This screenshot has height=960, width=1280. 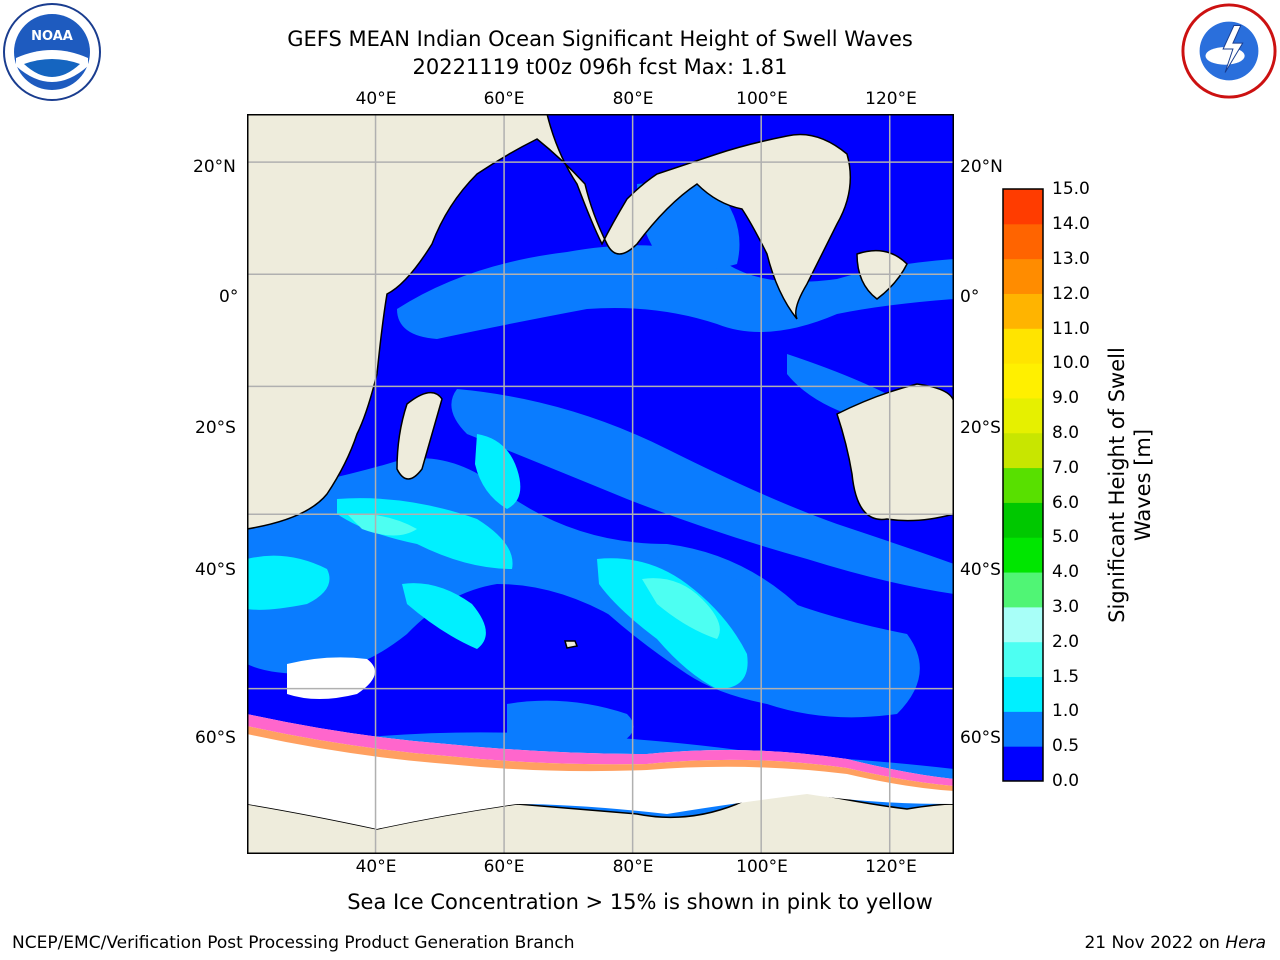 What do you see at coordinates (504, 867) in the screenshot?
I see `lon-label-bottom: 60°E` at bounding box center [504, 867].